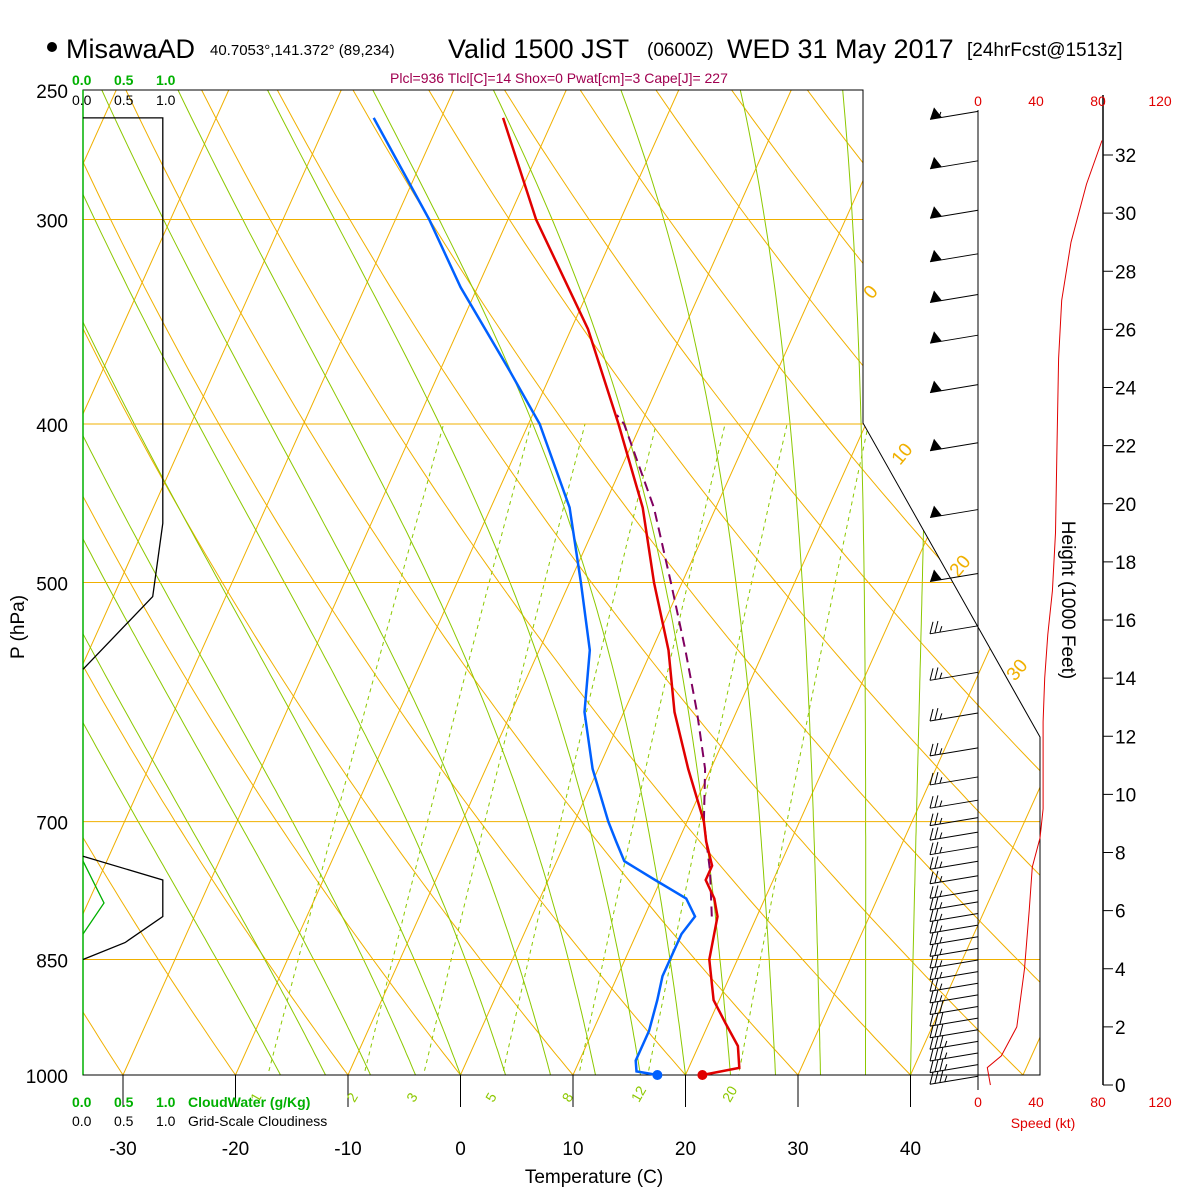 This screenshot has width=1200, height=1200. Describe the element at coordinates (1031, 582) in the screenshot. I see `isotherm-line` at that location.